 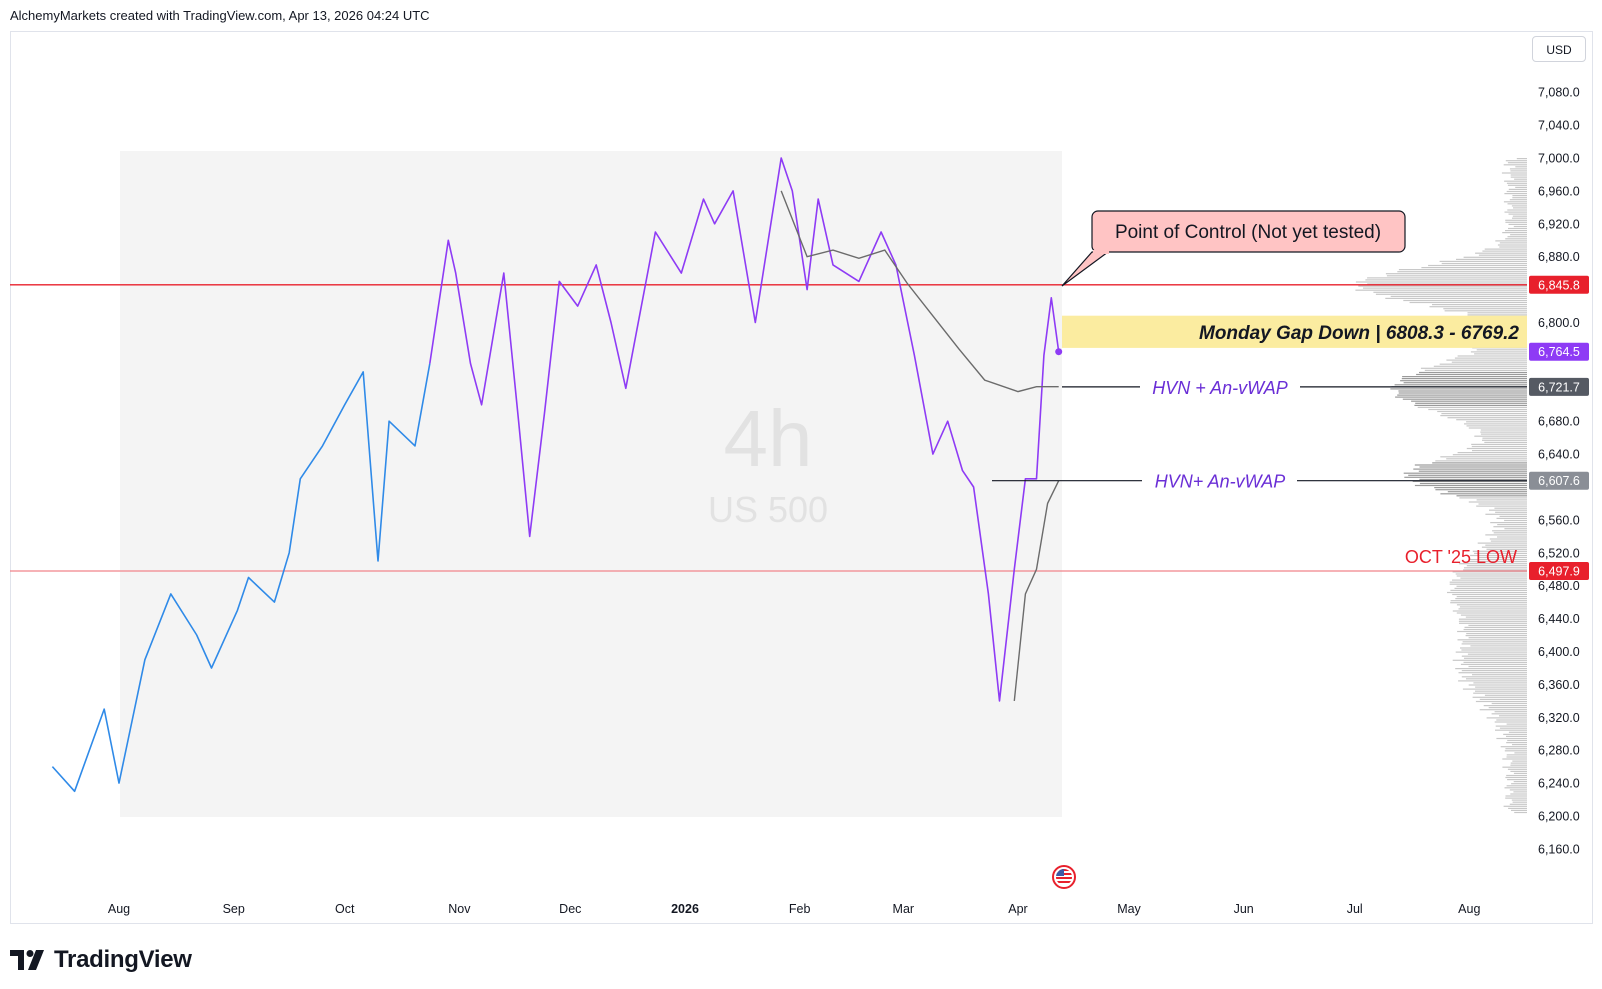 I want to click on gap-label: Monday Gap Down | 6808.3 - 6769.2, so click(x=1359, y=333).